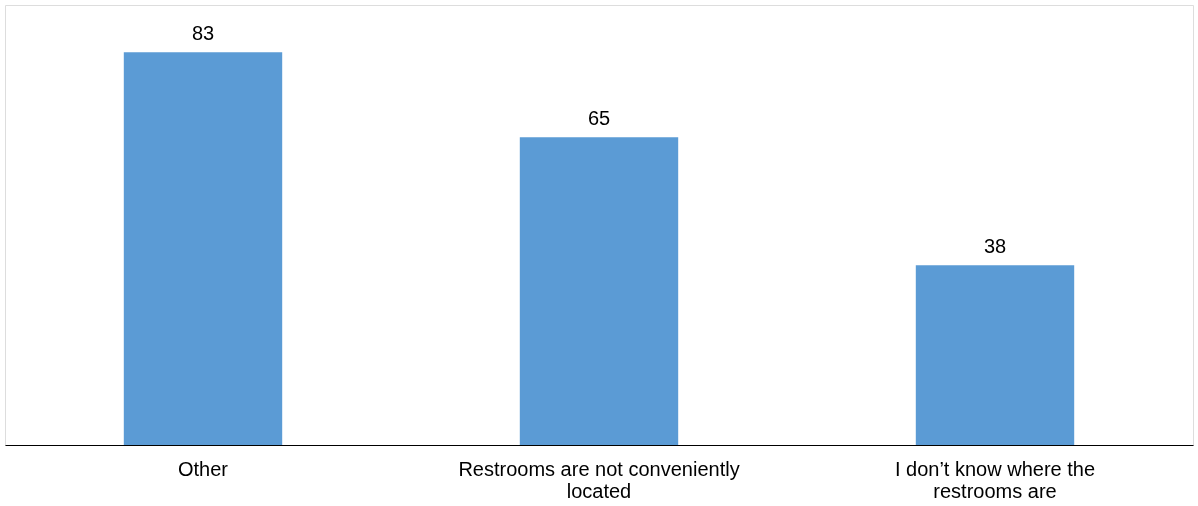 The width and height of the screenshot is (1198, 506). I want to click on data-label: 65, so click(599, 118).